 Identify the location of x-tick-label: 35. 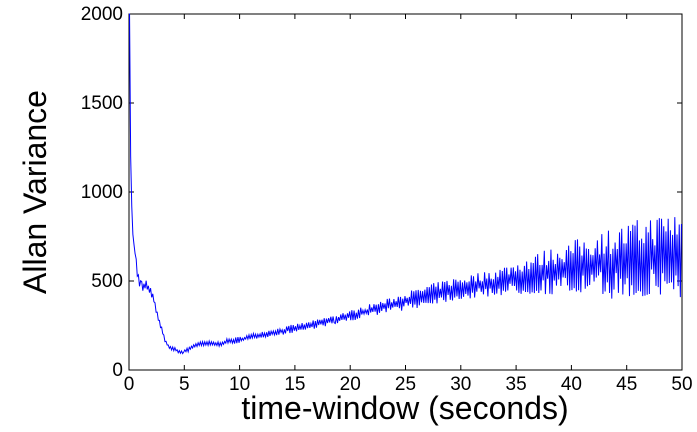
(516, 384).